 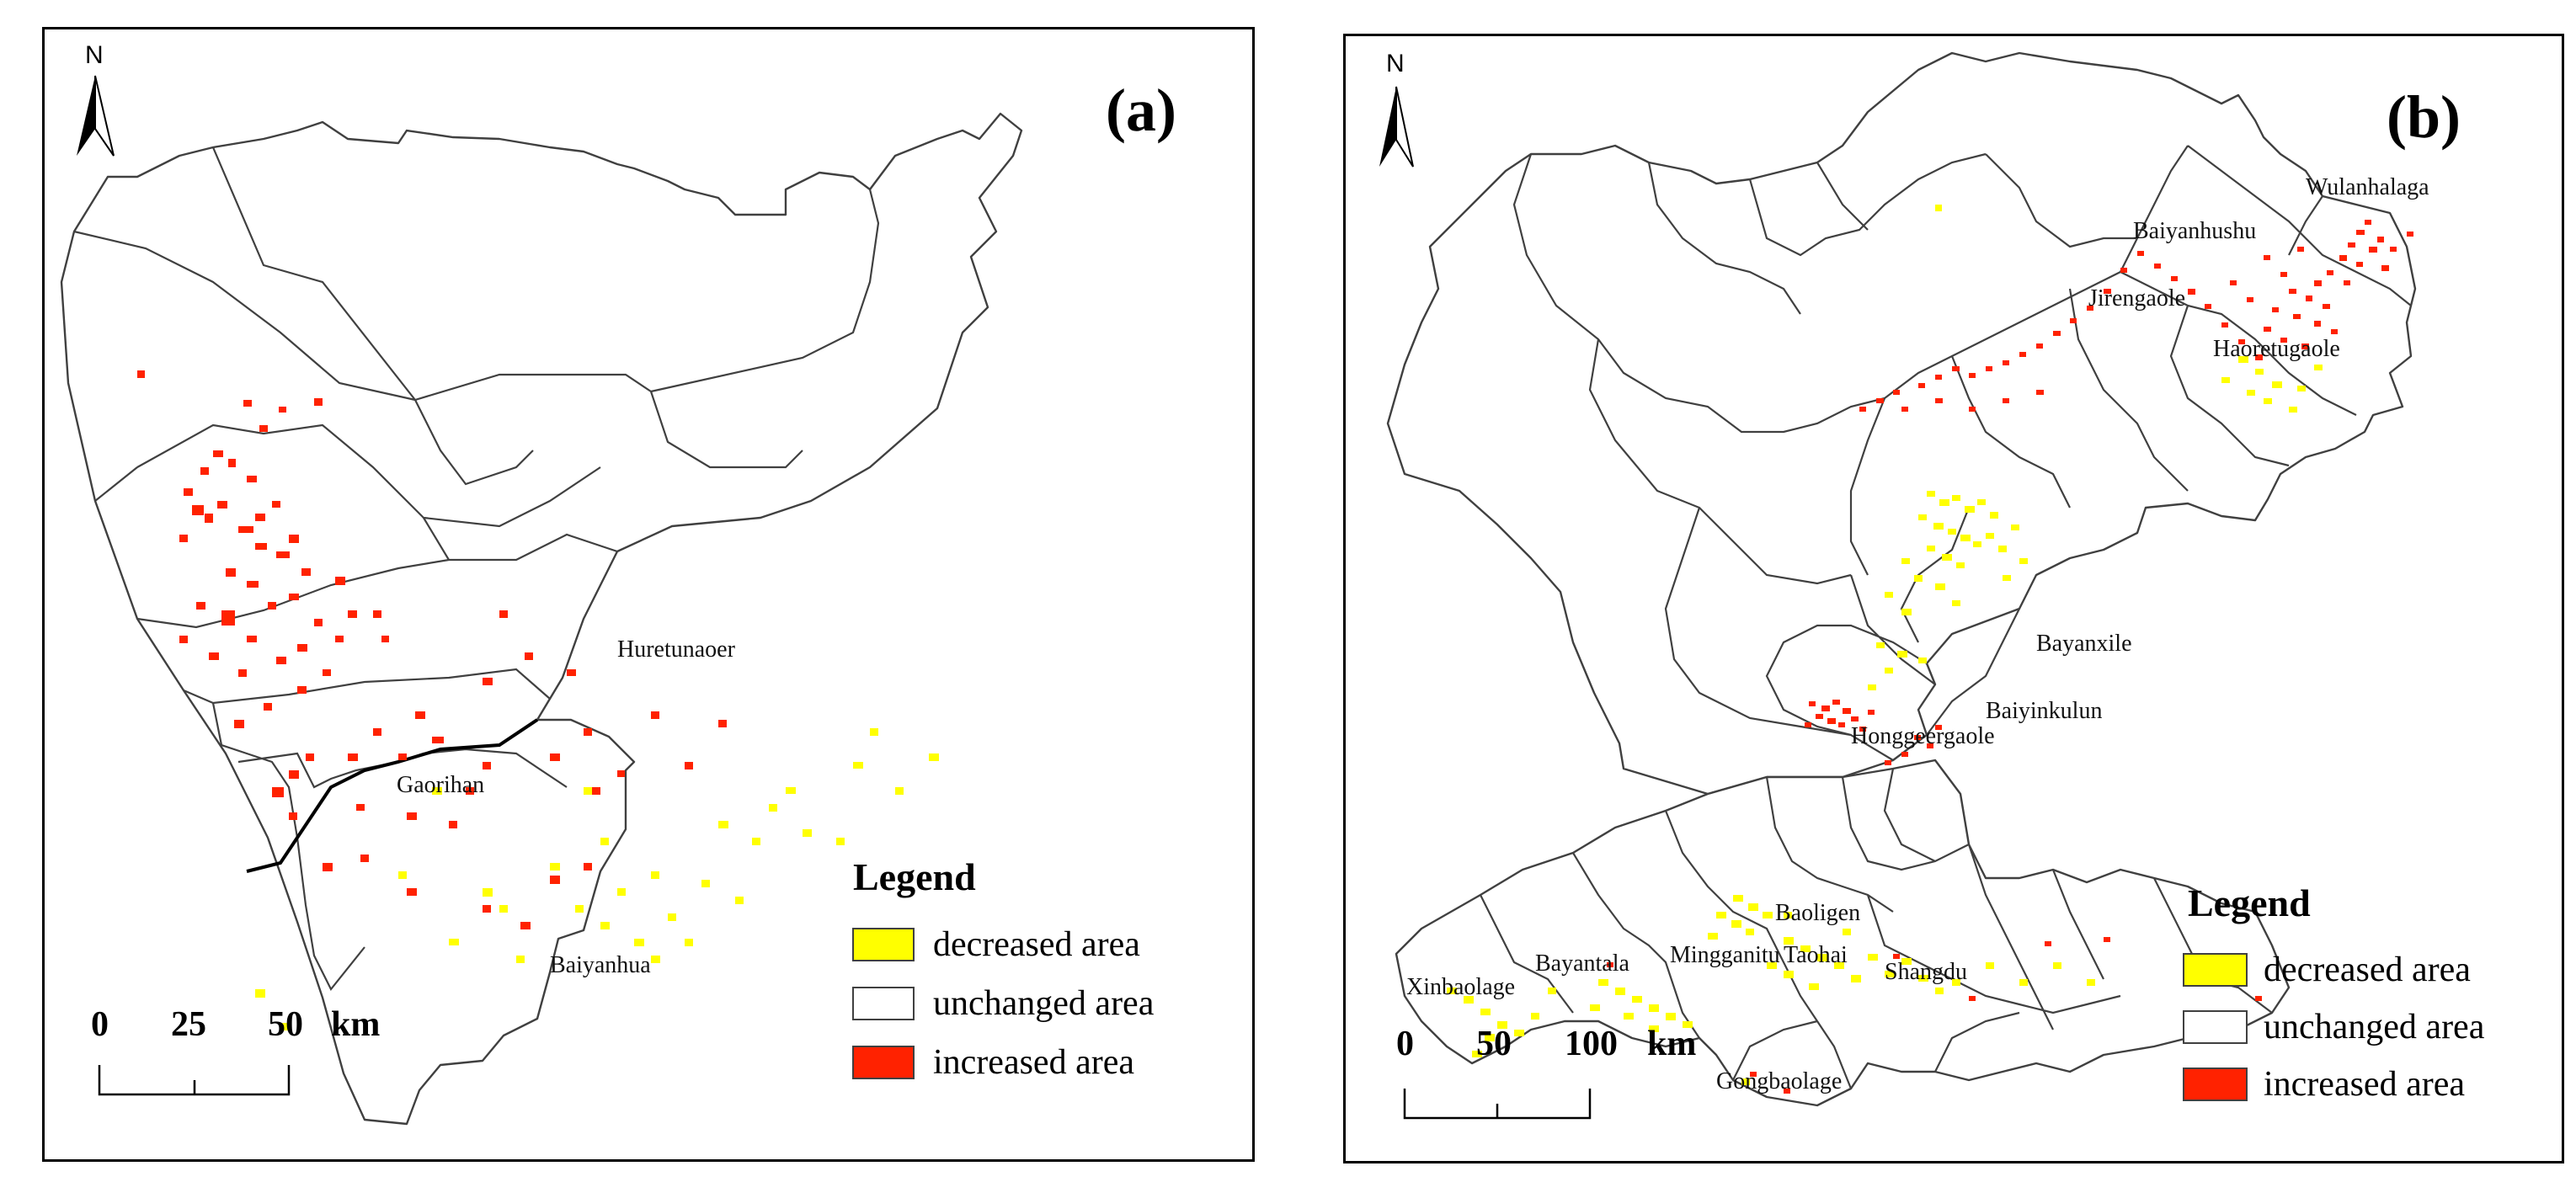 What do you see at coordinates (432, 649) in the screenshot?
I see `increased-patches-a` at bounding box center [432, 649].